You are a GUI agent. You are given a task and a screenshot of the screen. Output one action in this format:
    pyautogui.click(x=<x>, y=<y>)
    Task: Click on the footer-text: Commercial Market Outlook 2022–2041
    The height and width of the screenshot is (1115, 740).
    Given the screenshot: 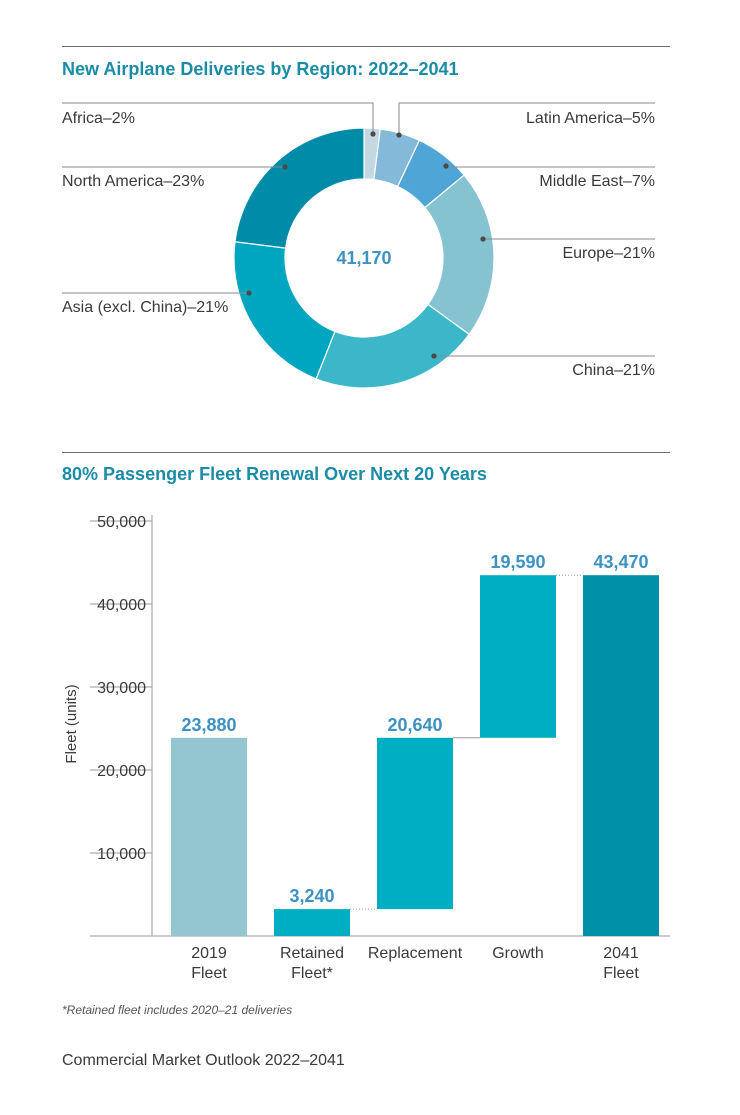 What is the action you would take?
    pyautogui.click(x=203, y=1060)
    